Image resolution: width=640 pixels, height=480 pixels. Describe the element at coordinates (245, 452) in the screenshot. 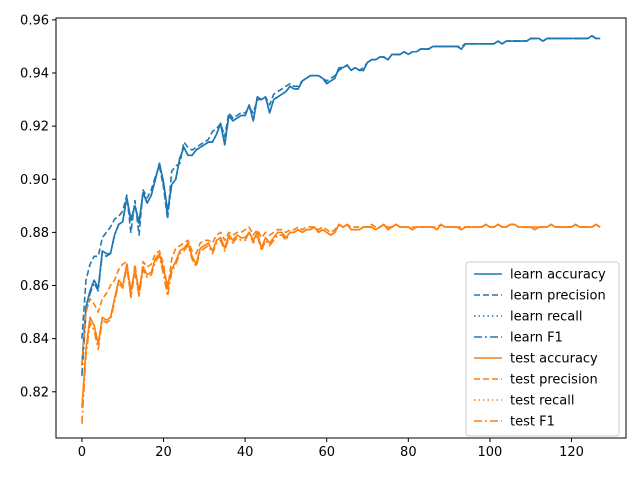

I see `x-tick-label: 40` at that location.